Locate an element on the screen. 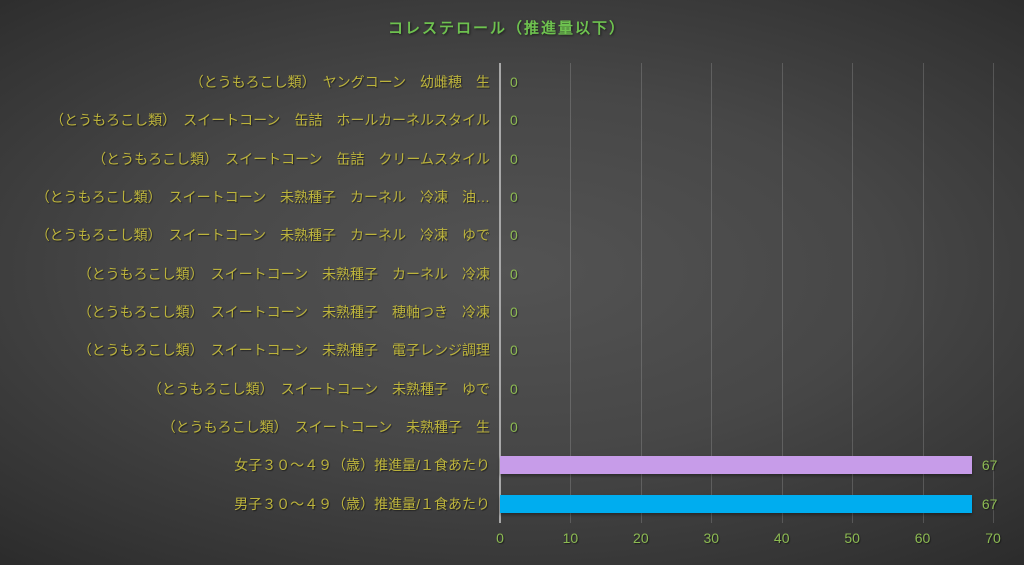  axis-tick-label: 70 is located at coordinates (993, 538).